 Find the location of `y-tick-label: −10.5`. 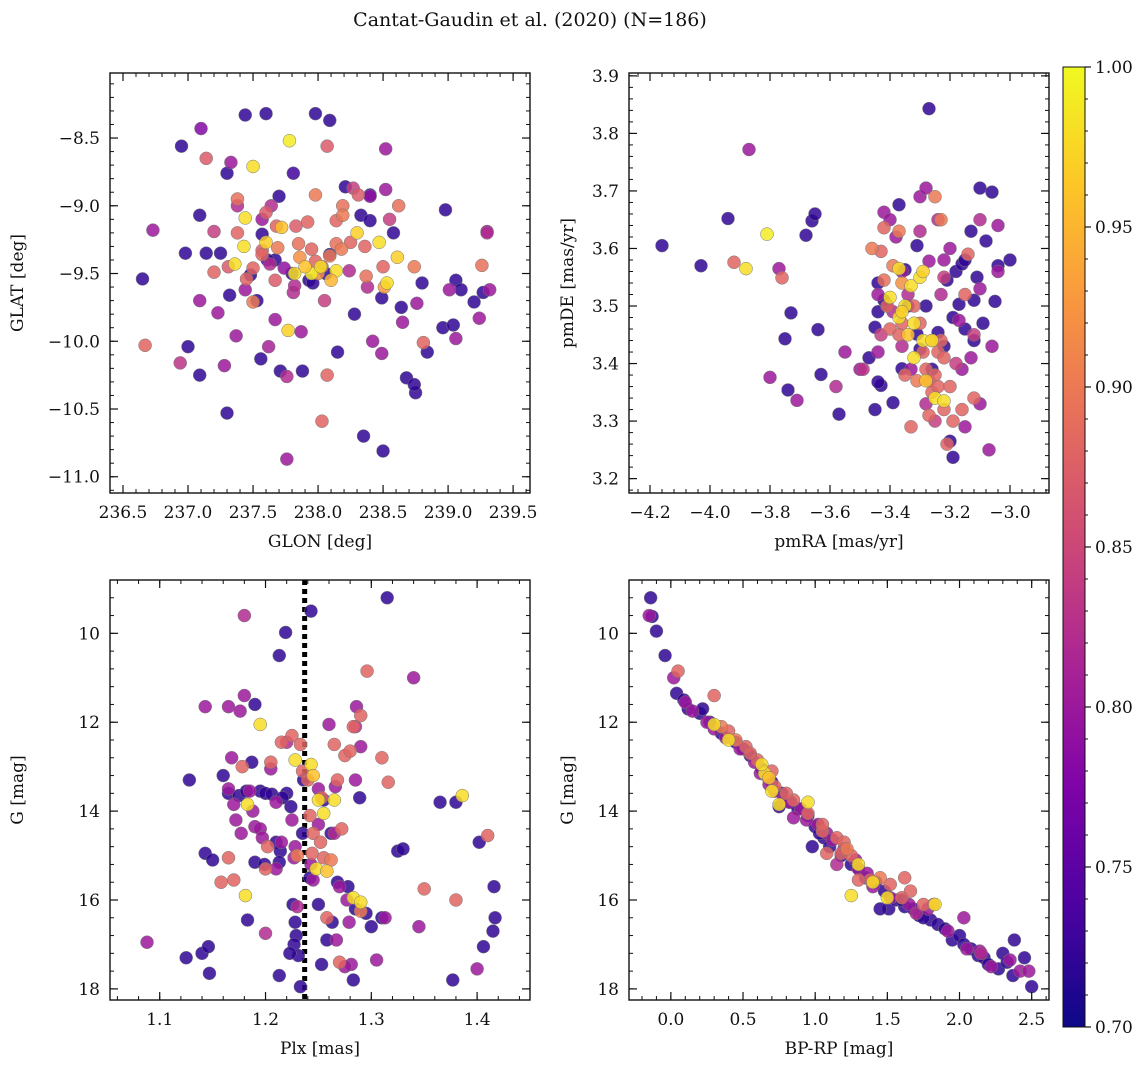

y-tick-label: −10.5 is located at coordinates (74, 410).